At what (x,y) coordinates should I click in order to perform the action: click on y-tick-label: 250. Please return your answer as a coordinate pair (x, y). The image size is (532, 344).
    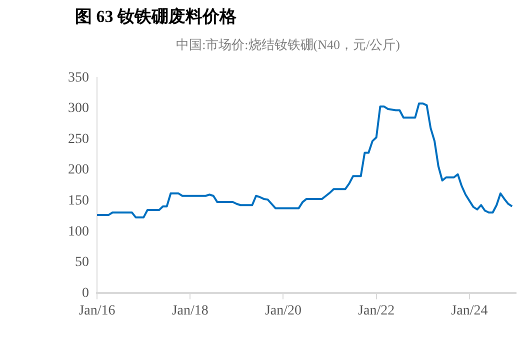
    Looking at the image, I should click on (78, 139).